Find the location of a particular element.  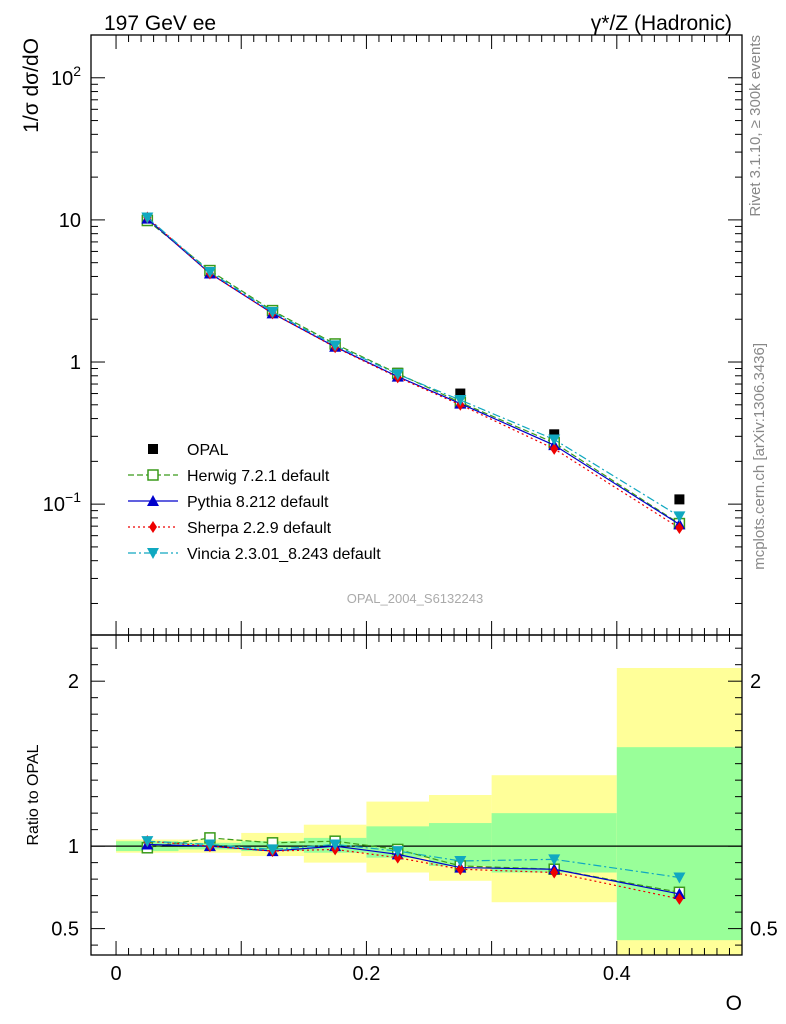

main-y-tick-label: 10 is located at coordinates (70, 221).